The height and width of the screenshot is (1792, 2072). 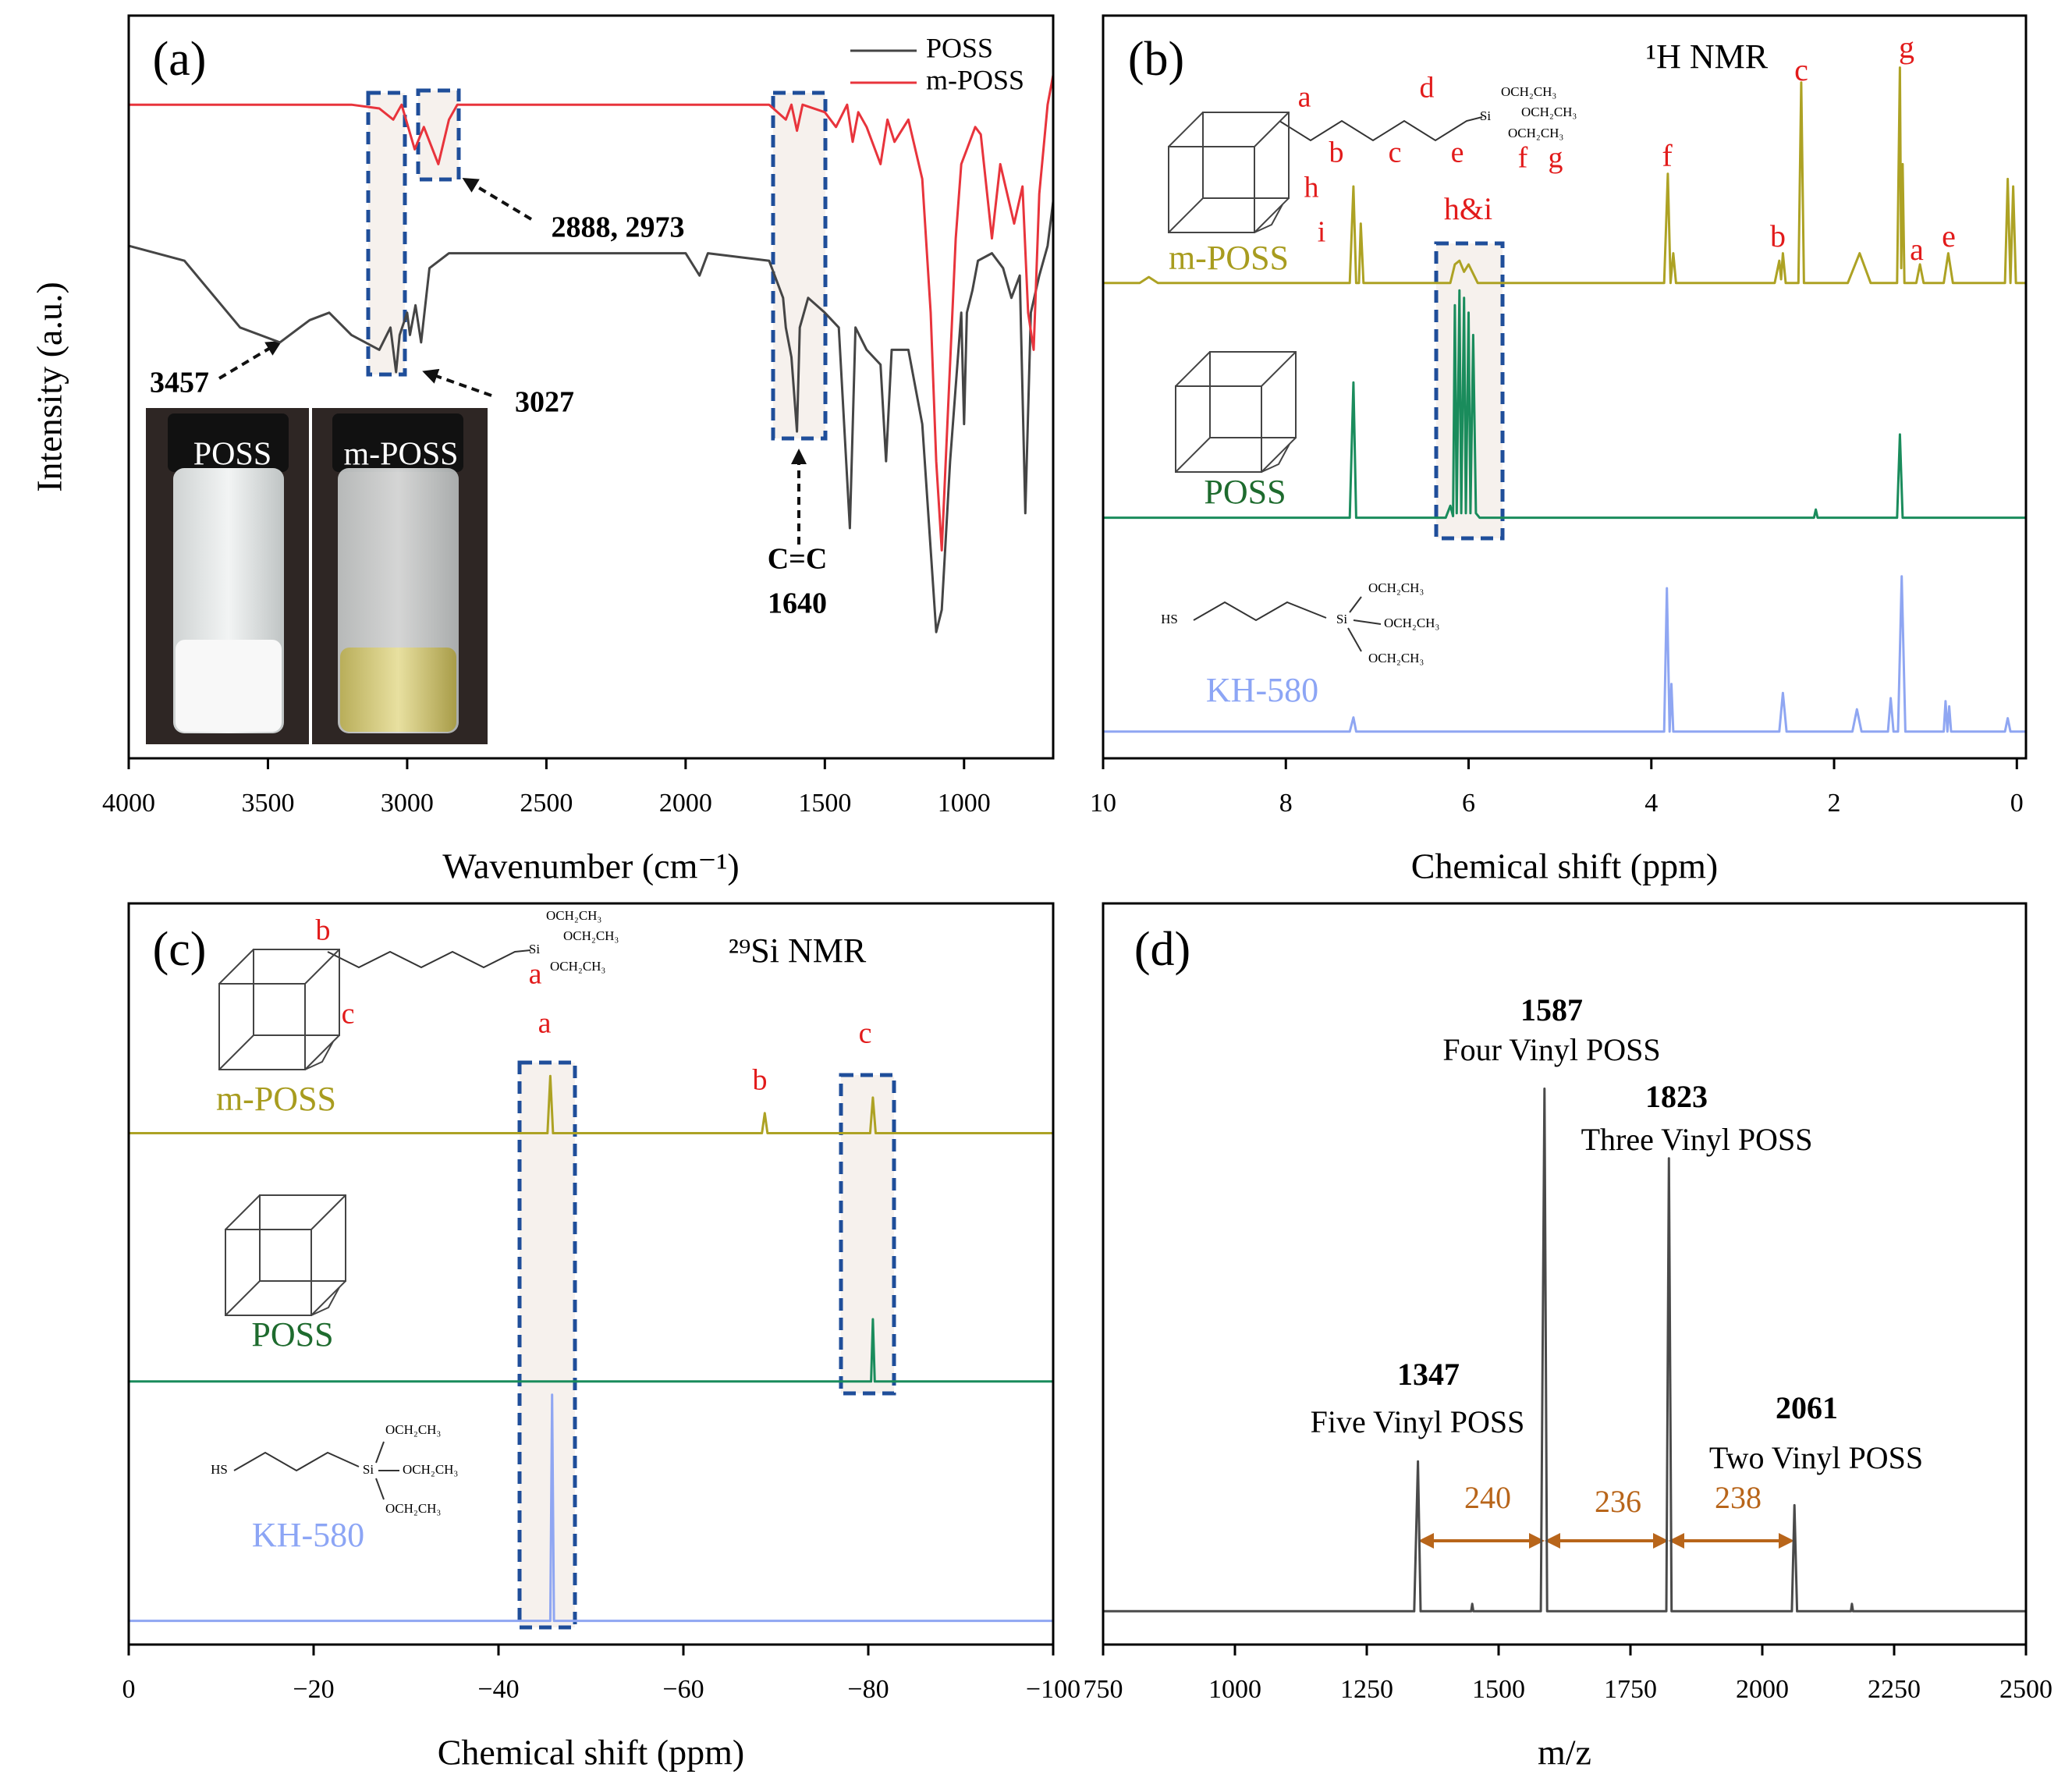 I want to click on annotation: 1823, so click(x=1677, y=1096).